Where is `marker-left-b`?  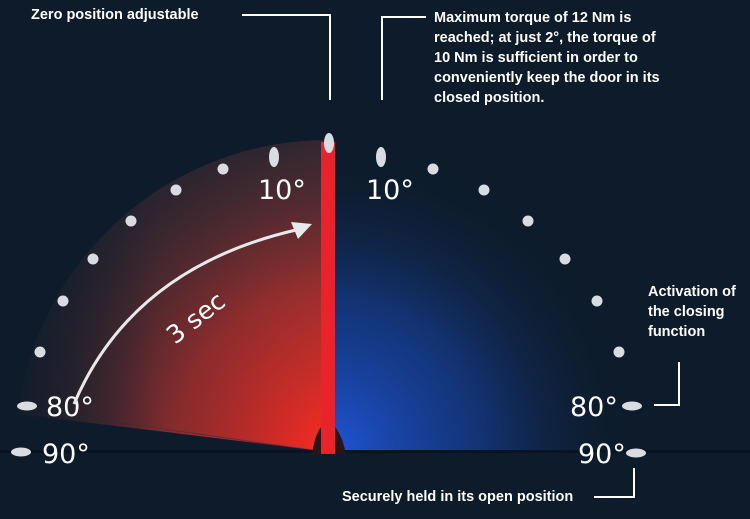 marker-left-b is located at coordinates (176, 190).